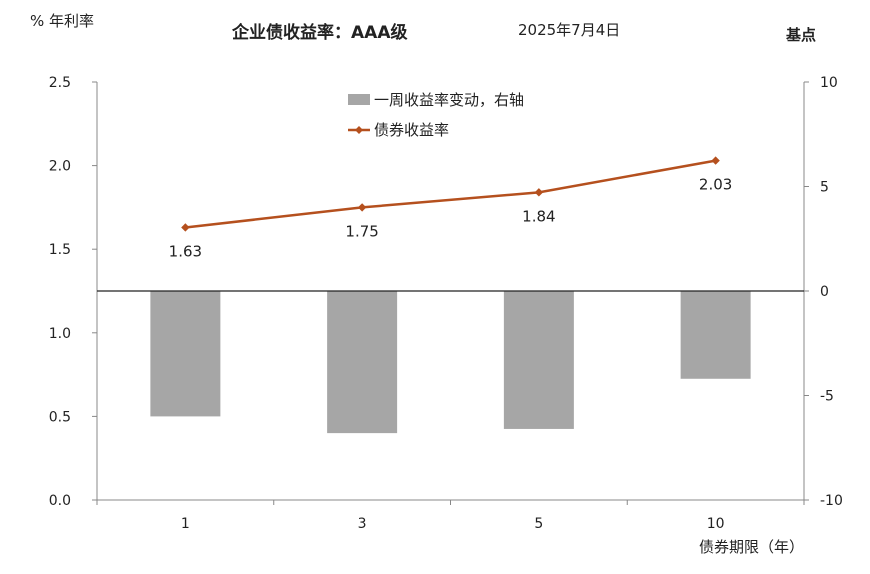 This screenshot has height=574, width=870. Describe the element at coordinates (359, 99) in the screenshot. I see `legend-bar-swatch` at that location.